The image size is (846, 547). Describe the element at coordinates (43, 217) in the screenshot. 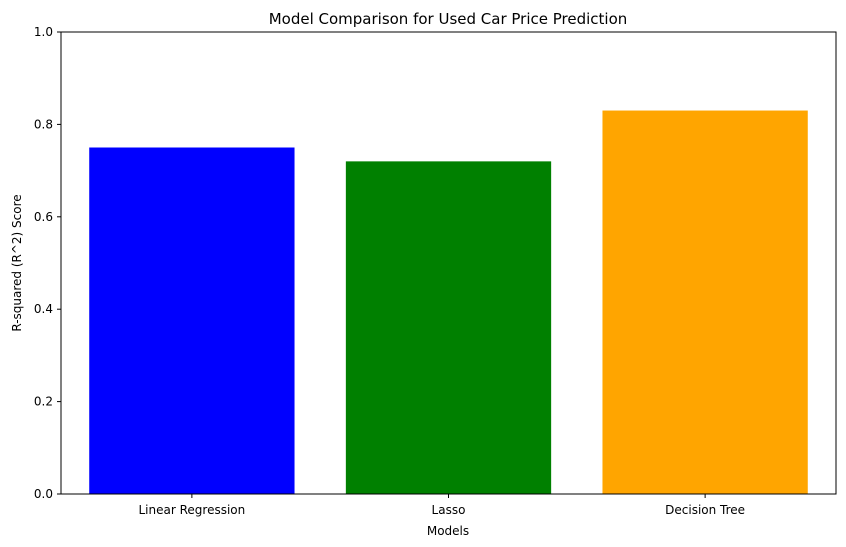

I see `y-tick-label: 0.6` at that location.